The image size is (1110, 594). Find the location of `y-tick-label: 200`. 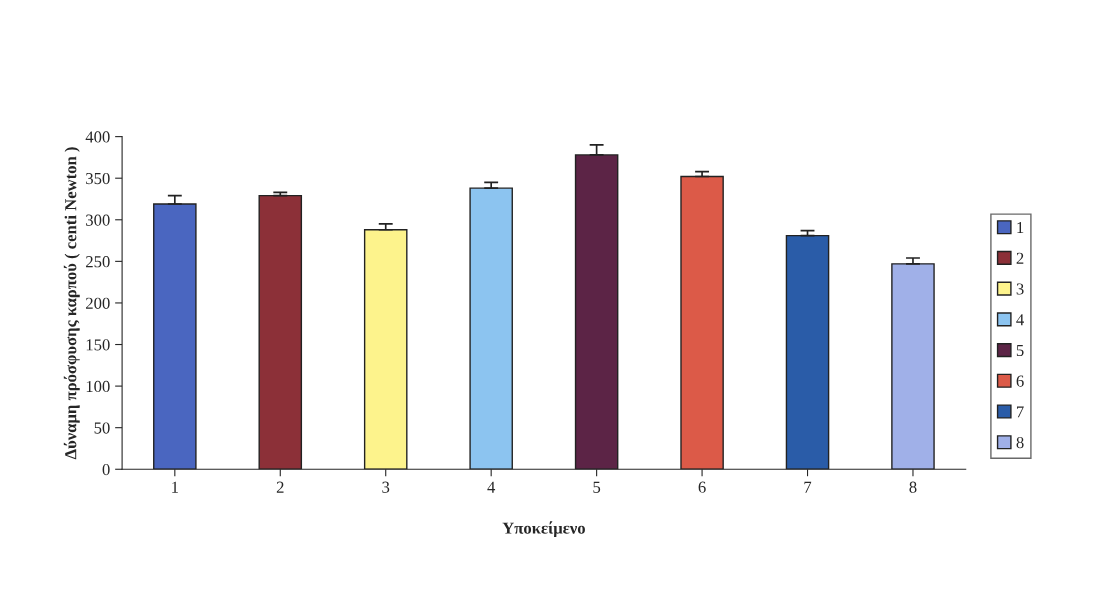

y-tick-label: 200 is located at coordinates (98, 303).